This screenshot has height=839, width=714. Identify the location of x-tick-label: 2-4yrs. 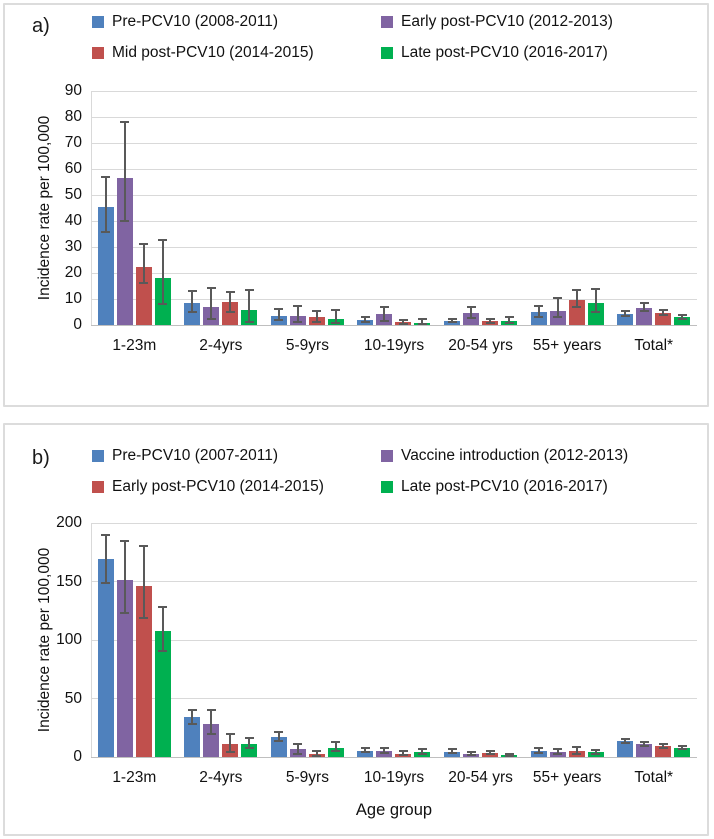
(221, 345).